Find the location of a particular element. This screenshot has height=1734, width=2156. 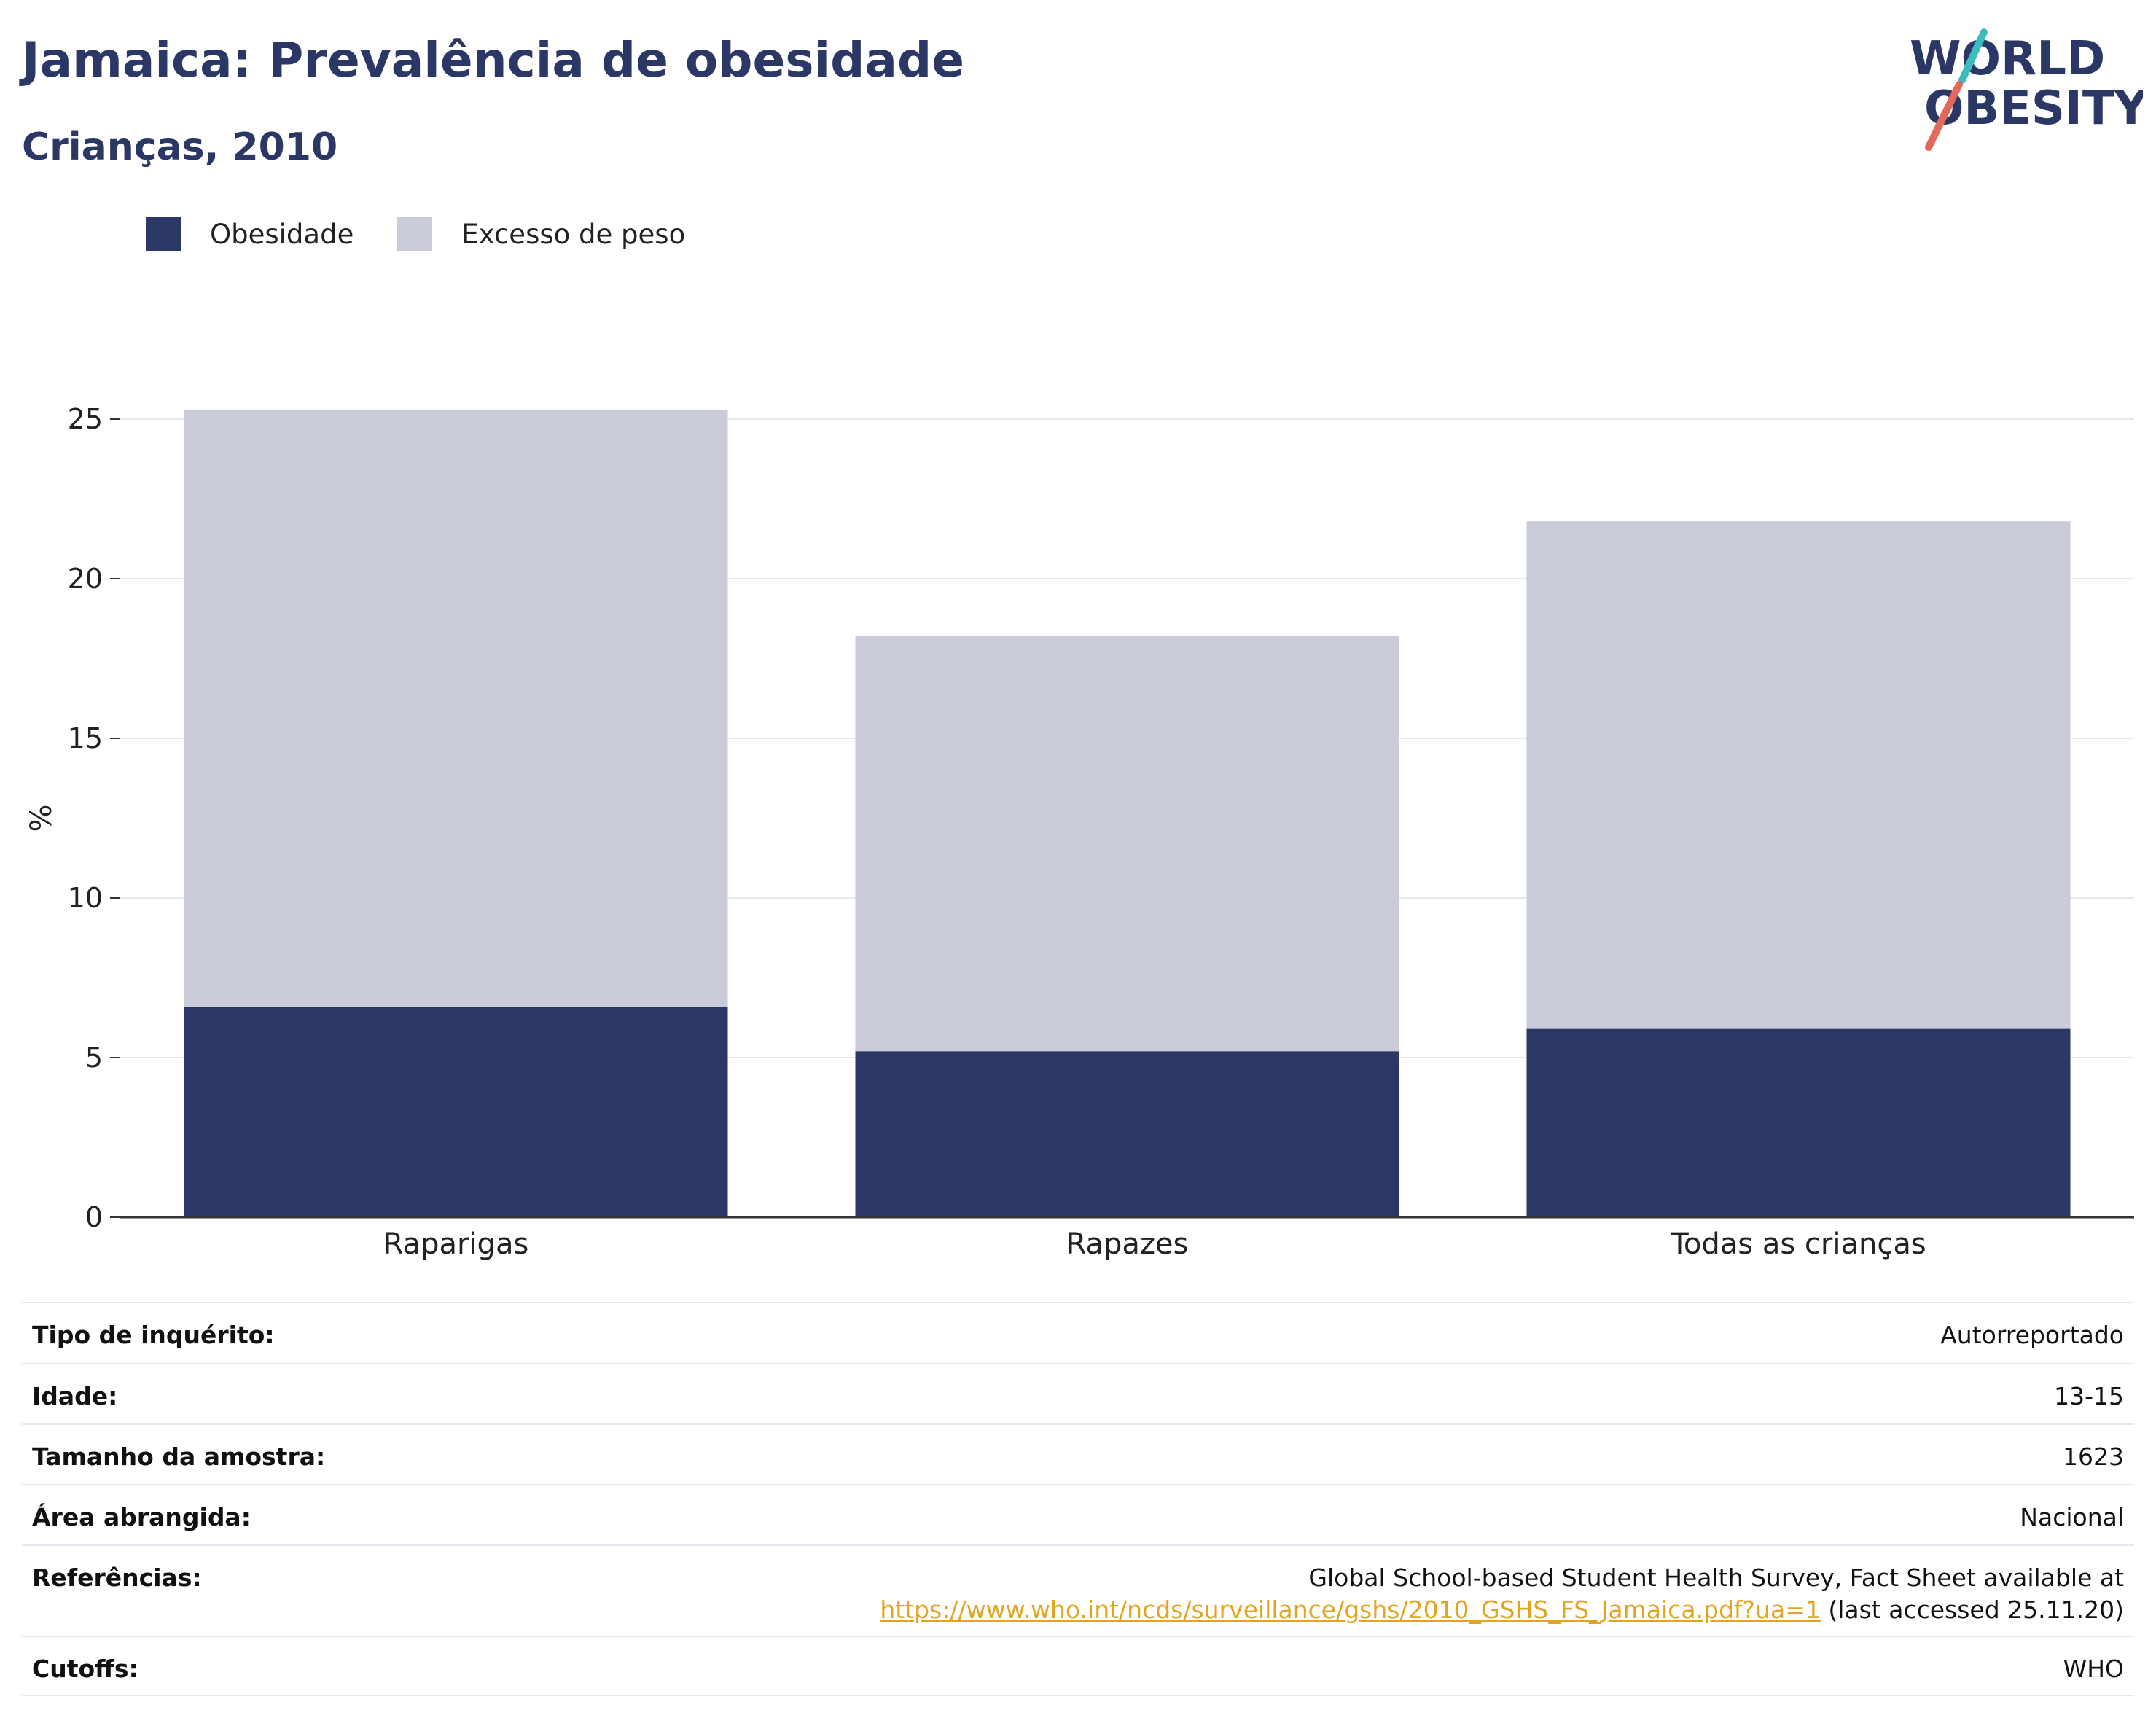

legend-label: Obesidade is located at coordinates (282, 234).